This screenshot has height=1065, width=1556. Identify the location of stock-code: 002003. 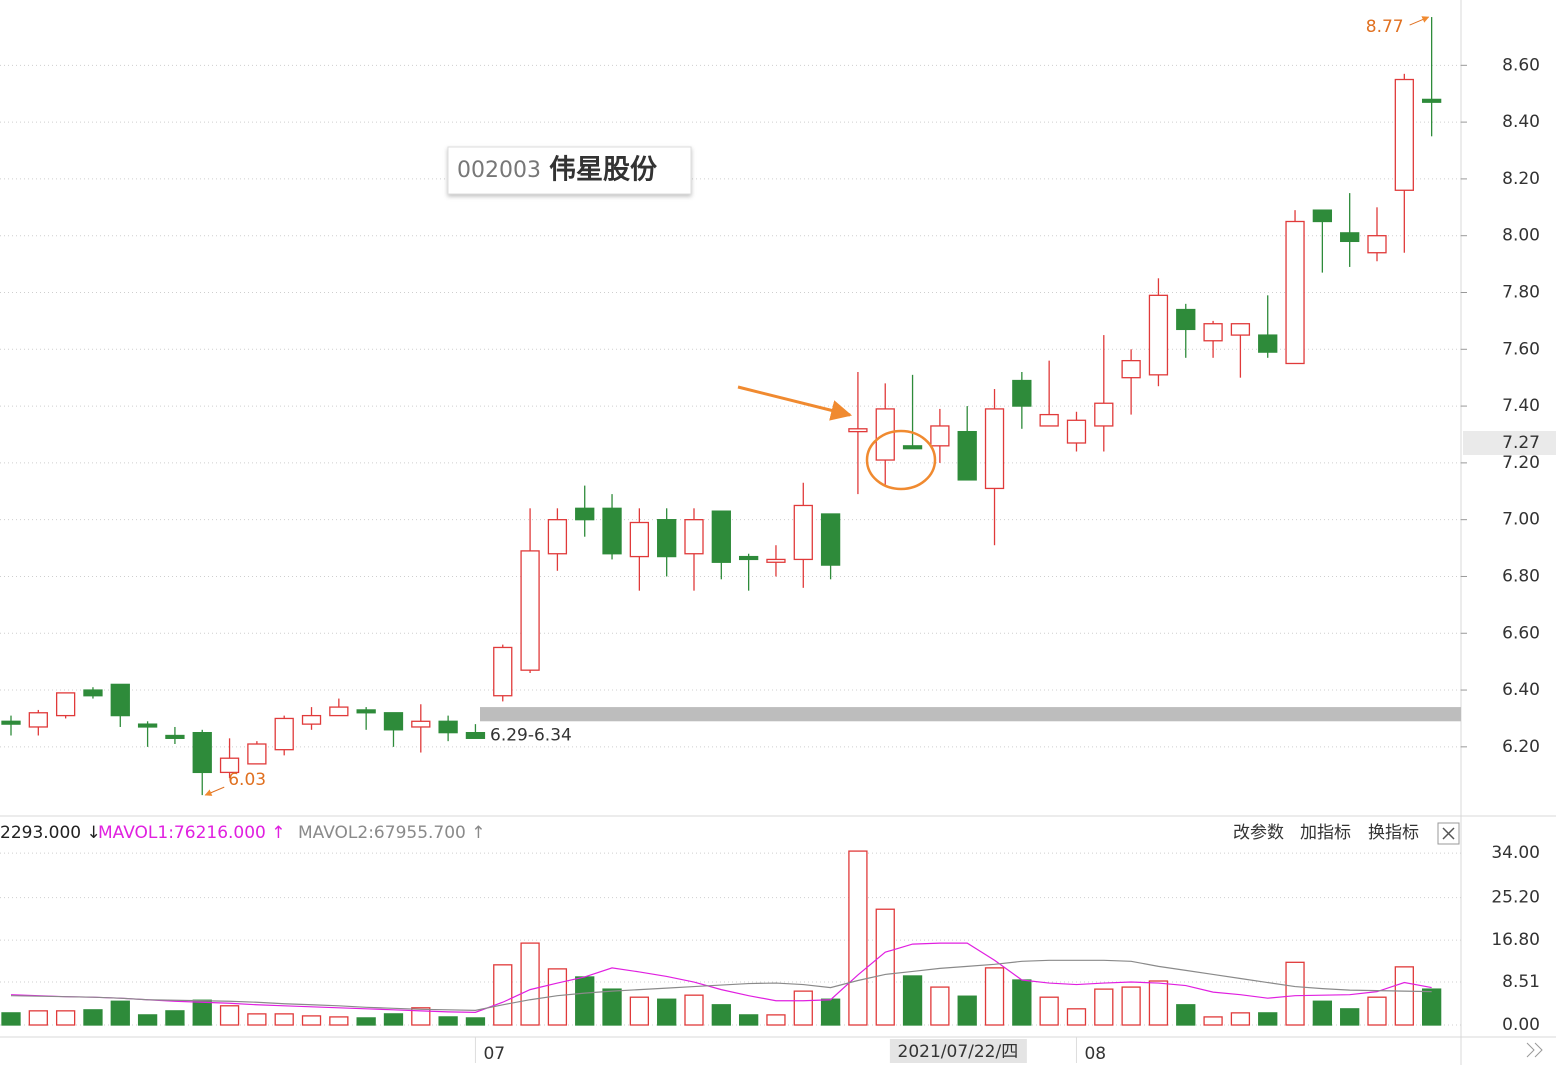
(499, 170).